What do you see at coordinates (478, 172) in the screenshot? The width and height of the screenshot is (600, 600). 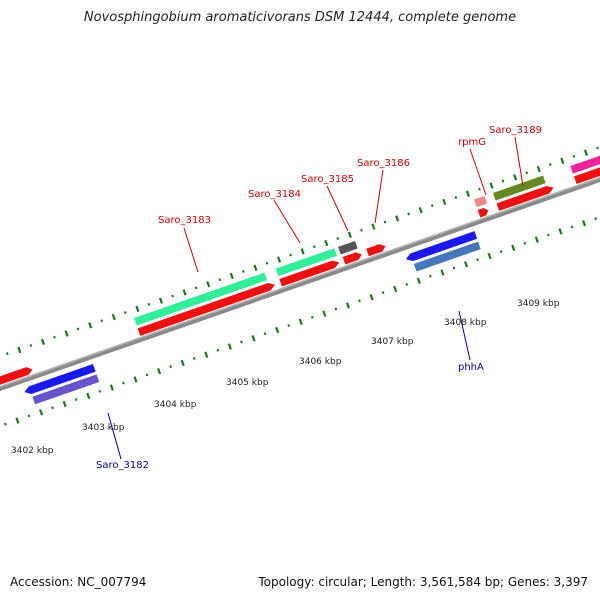 I see `callout-line-rpmg` at bounding box center [478, 172].